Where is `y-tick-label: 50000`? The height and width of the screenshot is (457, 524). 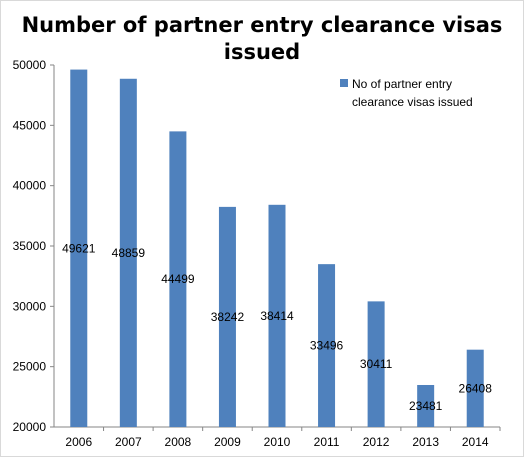 y-tick-label: 50000 is located at coordinates (30, 65).